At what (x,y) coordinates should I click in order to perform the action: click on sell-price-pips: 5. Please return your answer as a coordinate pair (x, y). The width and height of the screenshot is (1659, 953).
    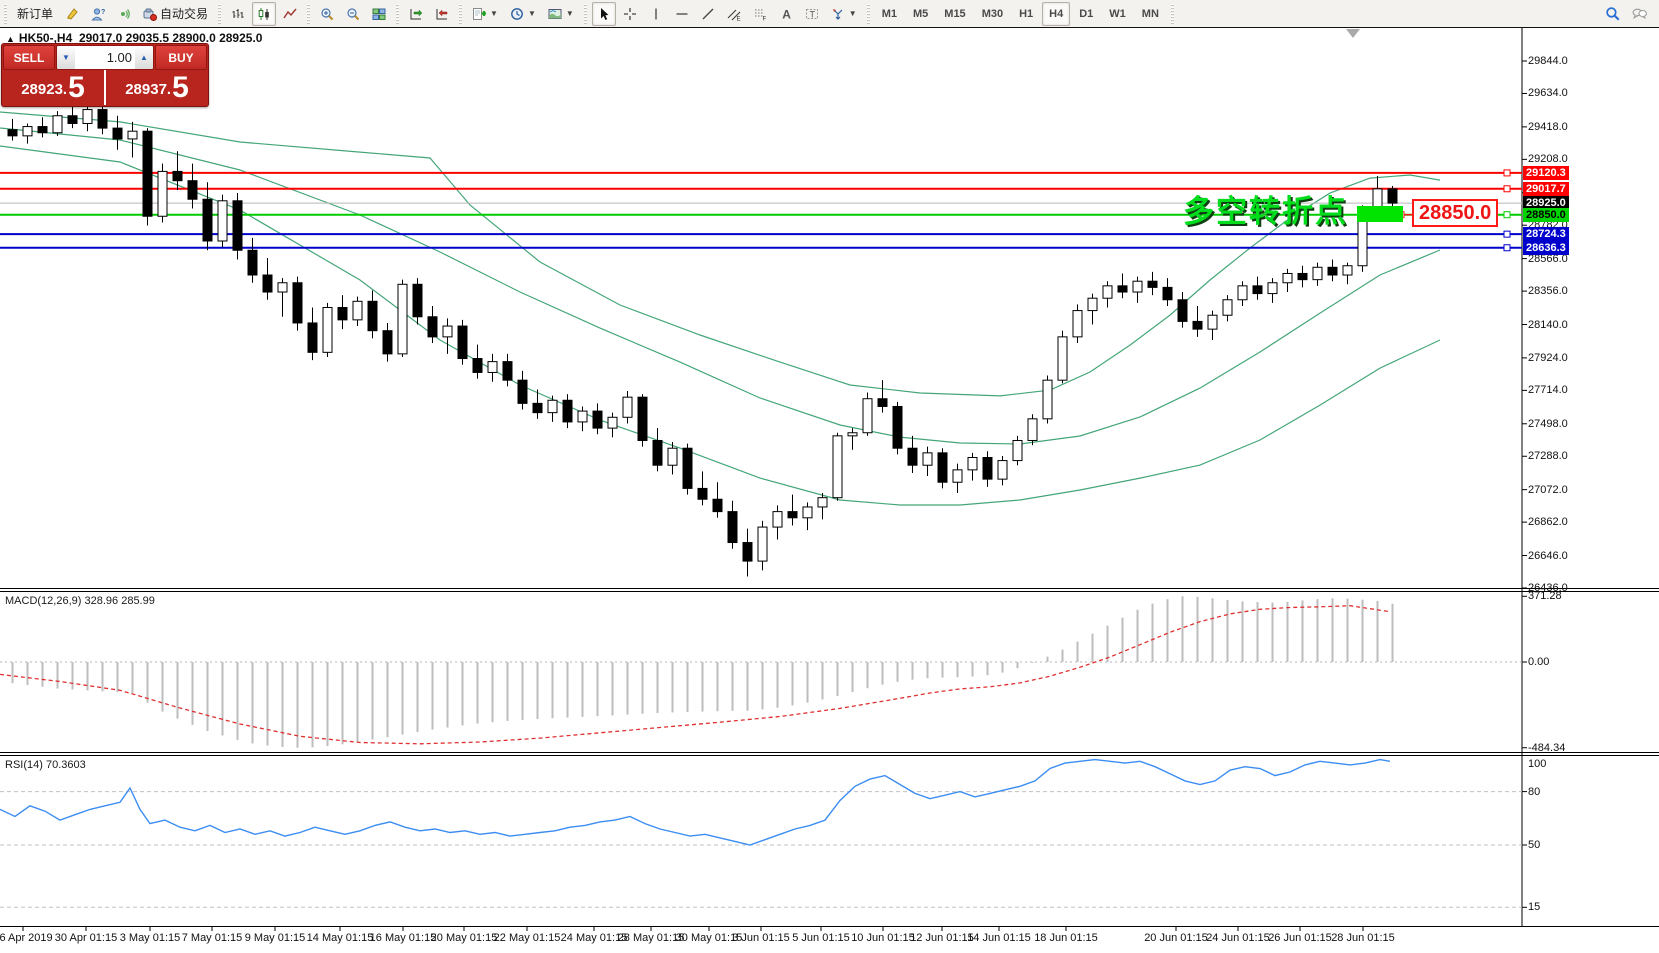
    Looking at the image, I should click on (76, 87).